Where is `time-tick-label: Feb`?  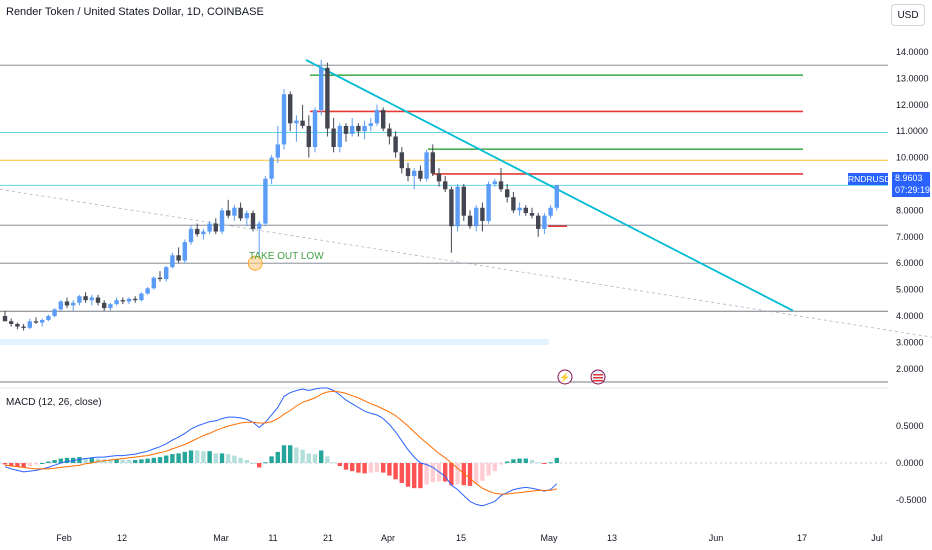
time-tick-label: Feb is located at coordinates (64, 538).